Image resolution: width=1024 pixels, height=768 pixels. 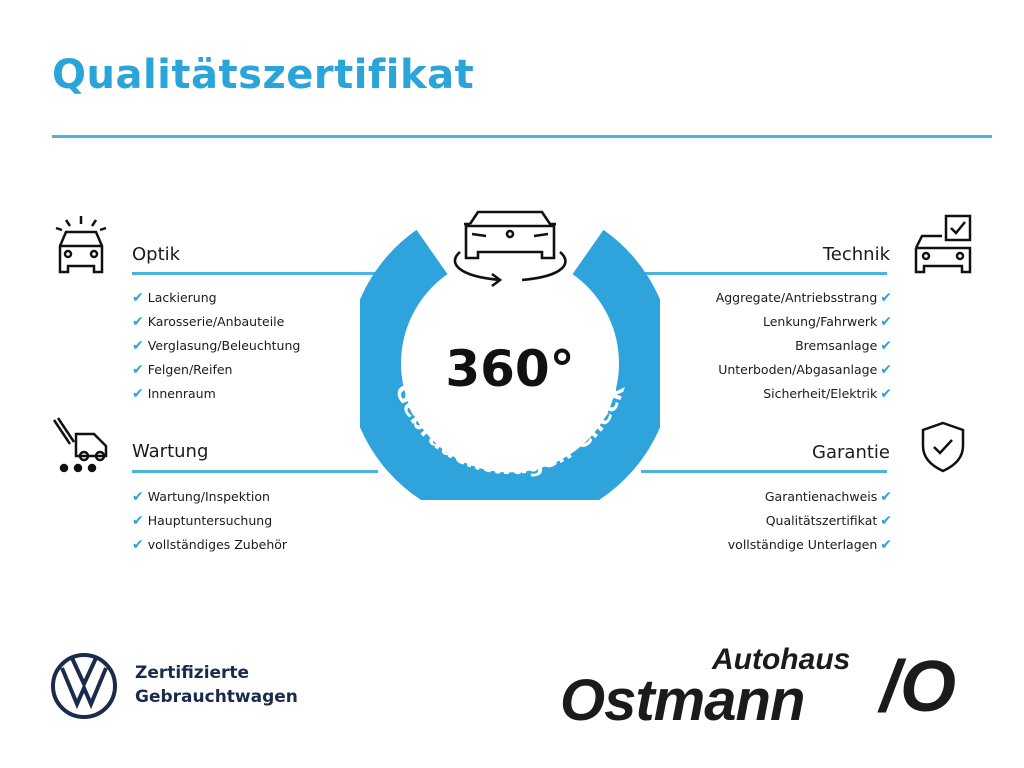 I want to click on car-lights-icon, so click(x=81, y=245).